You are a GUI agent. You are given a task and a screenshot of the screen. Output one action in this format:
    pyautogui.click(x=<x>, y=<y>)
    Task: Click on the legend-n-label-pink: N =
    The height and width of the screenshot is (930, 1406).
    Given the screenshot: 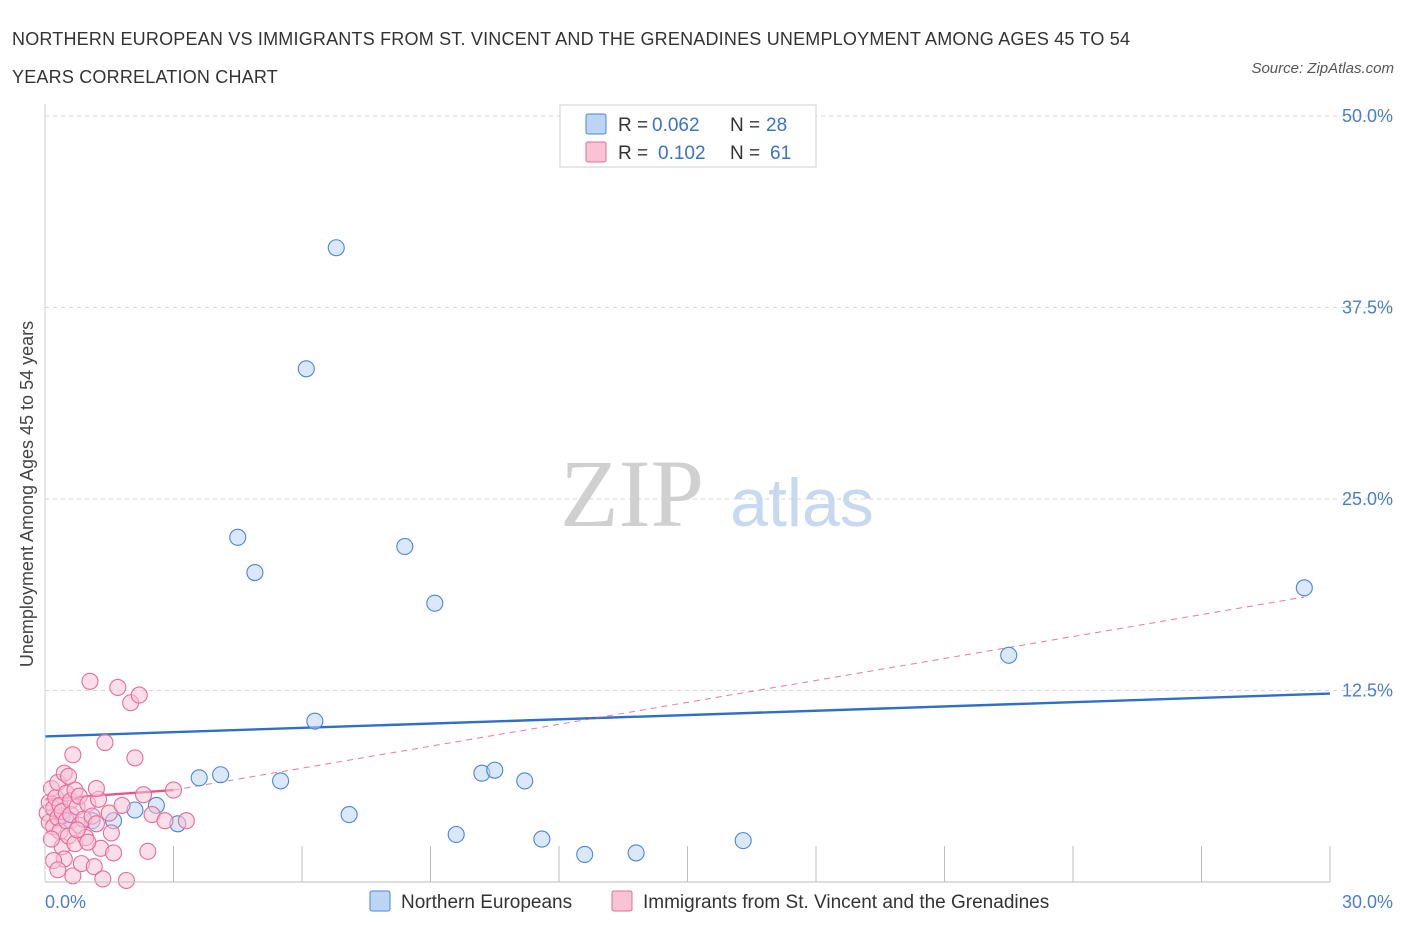 What is the action you would take?
    pyautogui.click(x=745, y=153)
    